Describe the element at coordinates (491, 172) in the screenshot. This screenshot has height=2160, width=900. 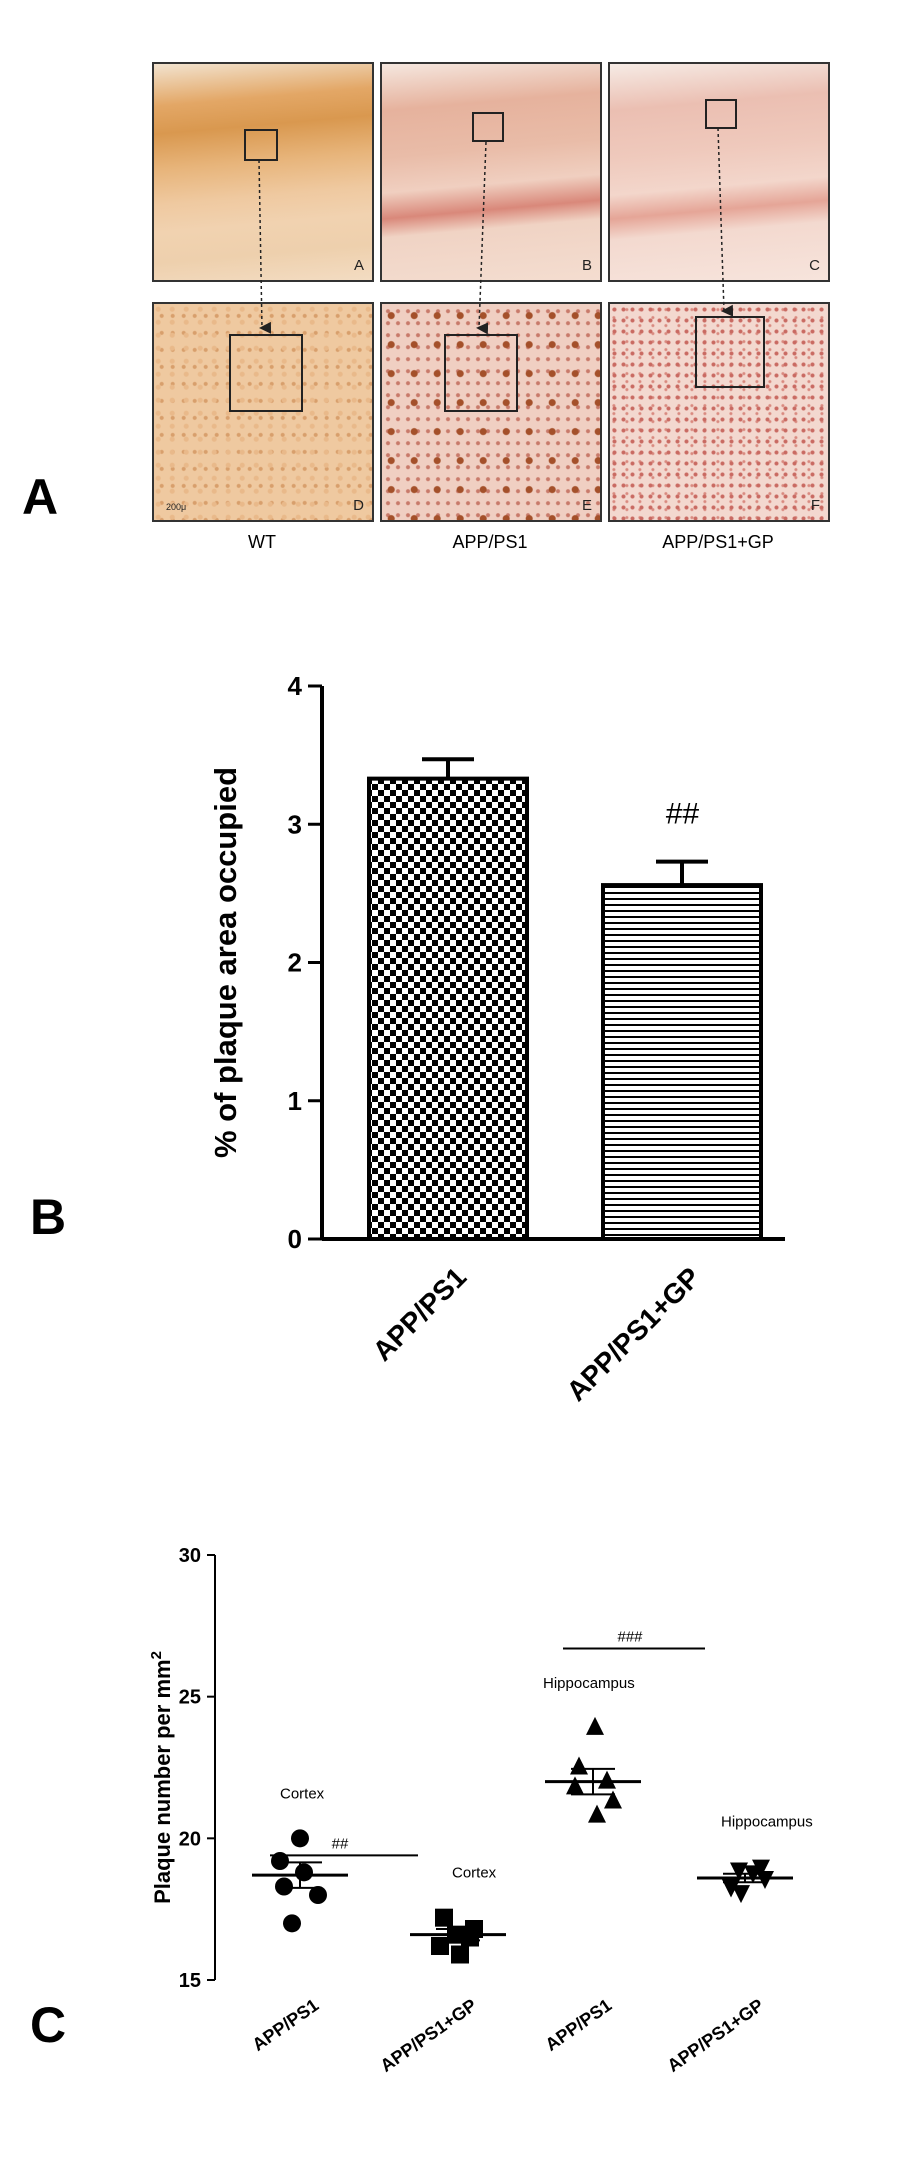
I see `micrograph-app-ps1-low-mag: B` at that location.